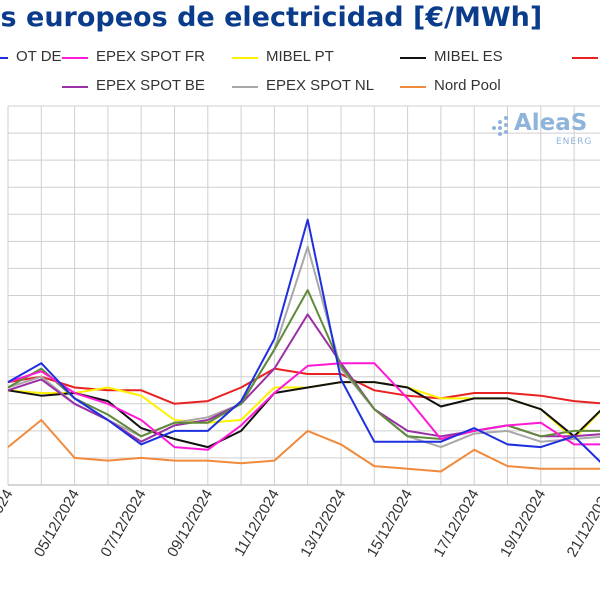  Describe the element at coordinates (390, 524) in the screenshot. I see `x-tick-label: 15/12/2024` at that location.